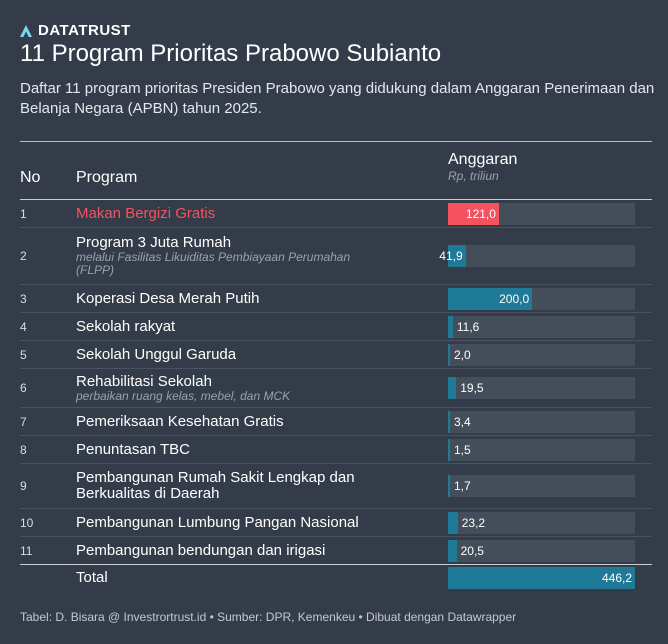 The width and height of the screenshot is (668, 644). I want to click on row-number: 4, so click(23, 326).